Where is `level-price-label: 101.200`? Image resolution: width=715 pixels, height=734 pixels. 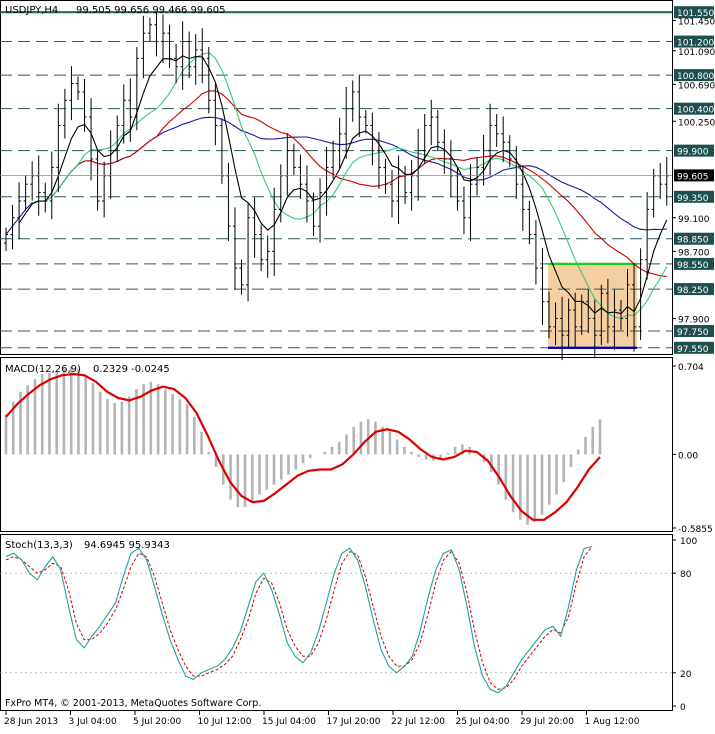
level-price-label: 101.200 is located at coordinates (695, 44).